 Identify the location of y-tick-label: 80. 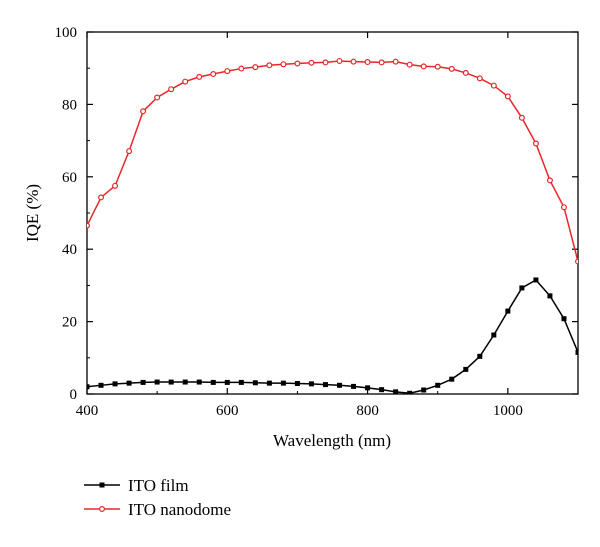
(69, 105).